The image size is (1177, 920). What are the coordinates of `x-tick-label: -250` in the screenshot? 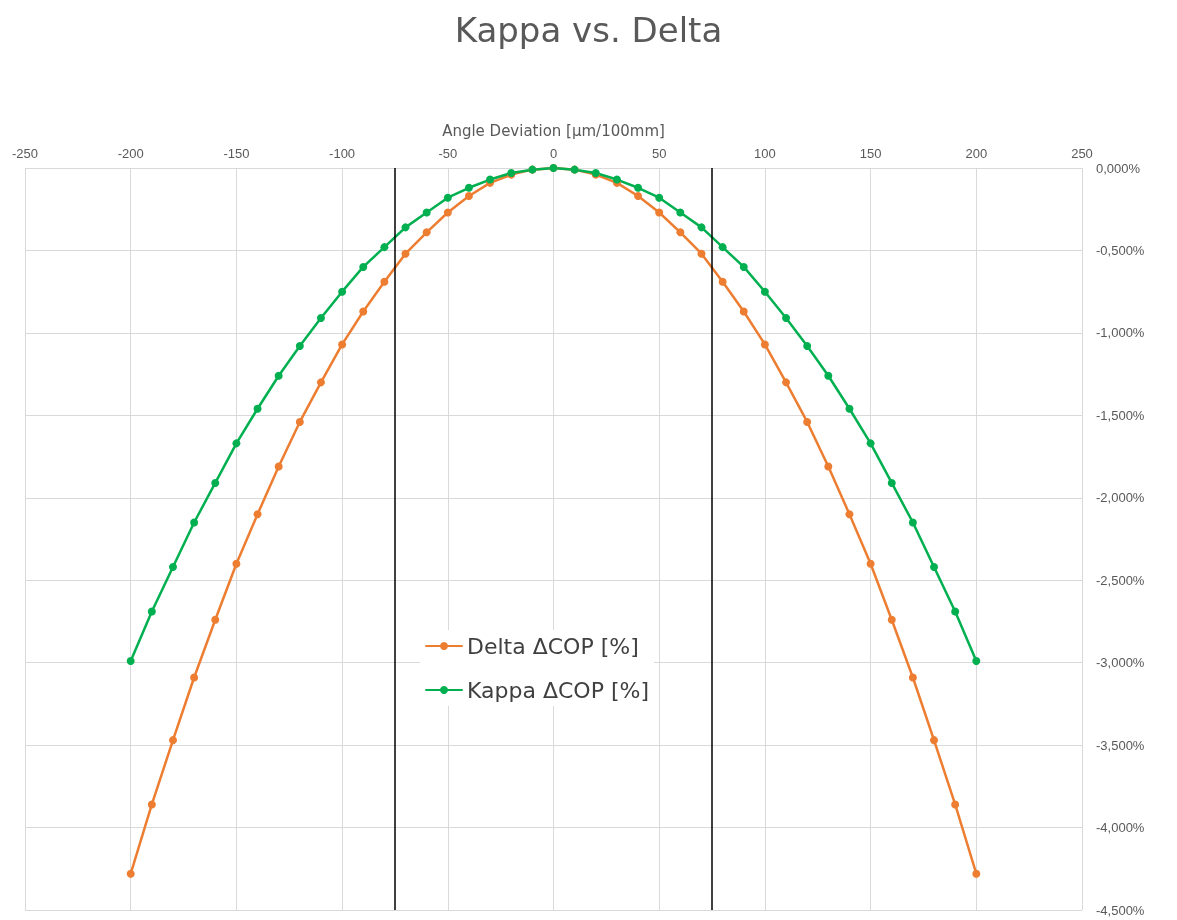 It's located at (25, 153).